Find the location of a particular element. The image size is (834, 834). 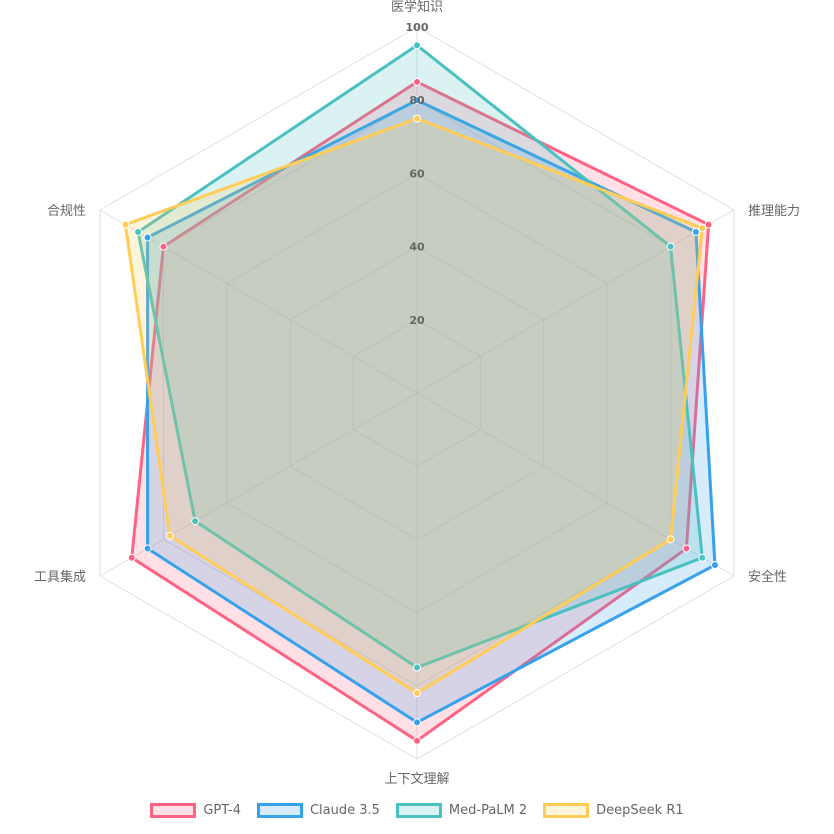

legend: GPT-4 Claude 3.5 Med-PaLM 2 DeepSeek R1 is located at coordinates (417, 810).